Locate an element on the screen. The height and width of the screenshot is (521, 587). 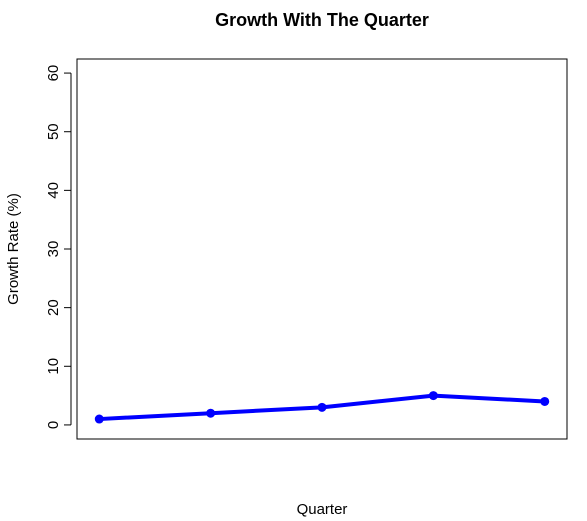
y-tick-label: 50 is located at coordinates (53, 131).